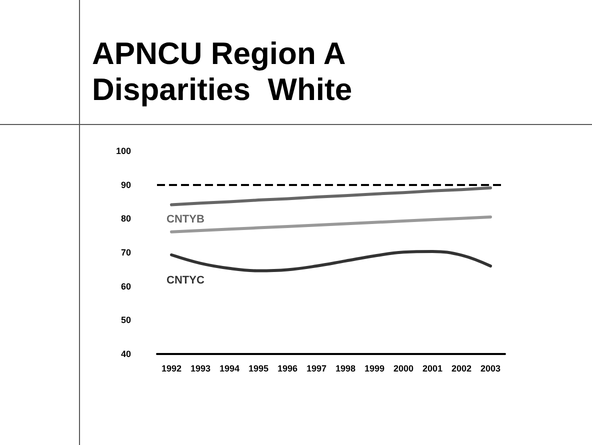 The height and width of the screenshot is (445, 592). Describe the element at coordinates (316, 369) in the screenshot. I see `x-tick-label: 1997` at that location.